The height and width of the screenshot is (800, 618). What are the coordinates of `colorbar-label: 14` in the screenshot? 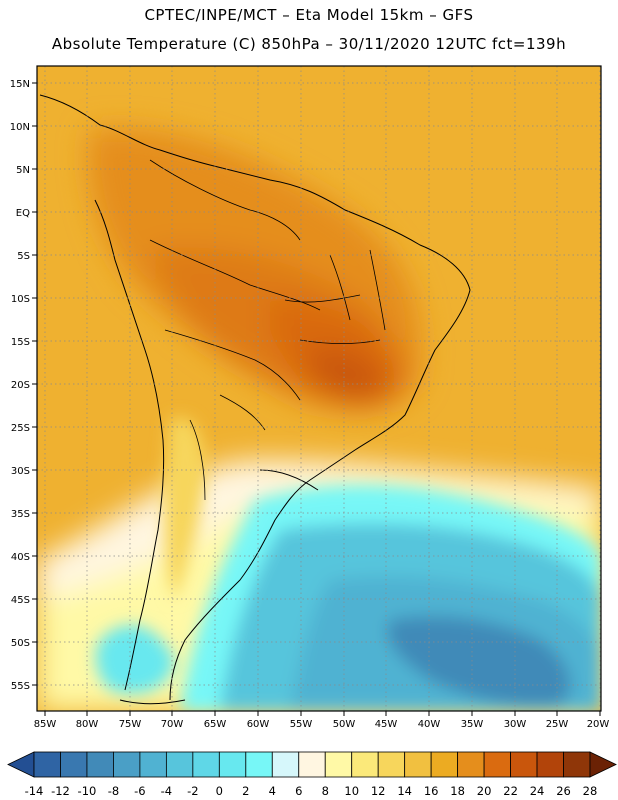 It's located at (404, 791).